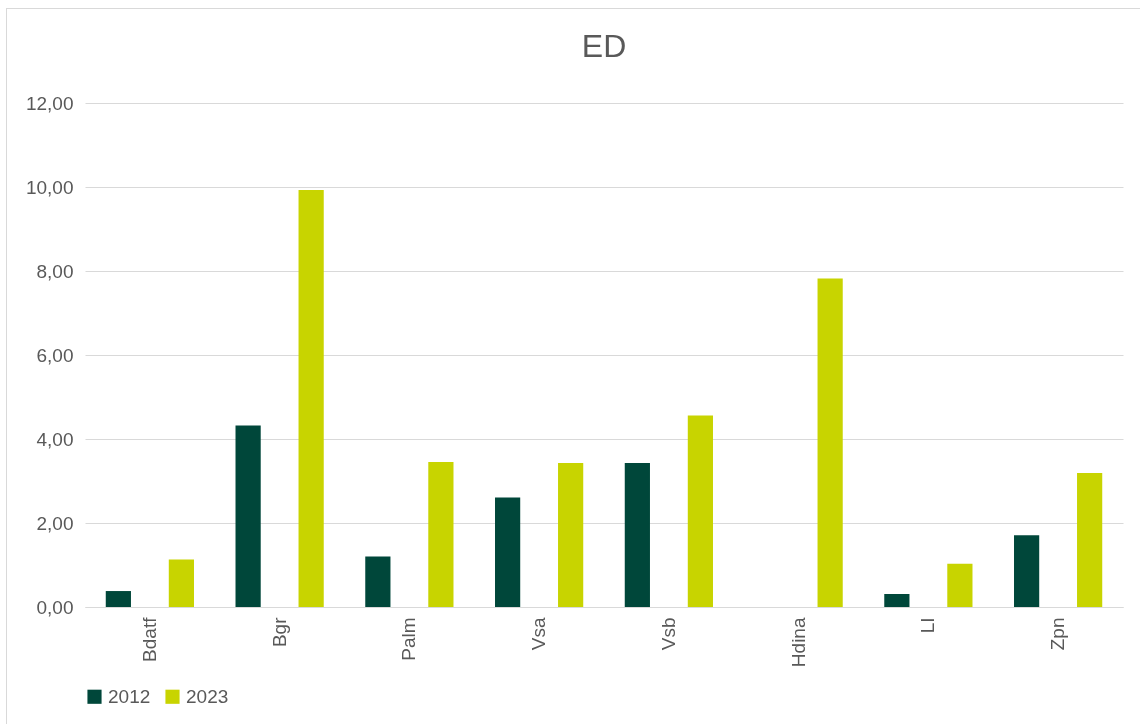  I want to click on legend-label: 2023, so click(207, 696).